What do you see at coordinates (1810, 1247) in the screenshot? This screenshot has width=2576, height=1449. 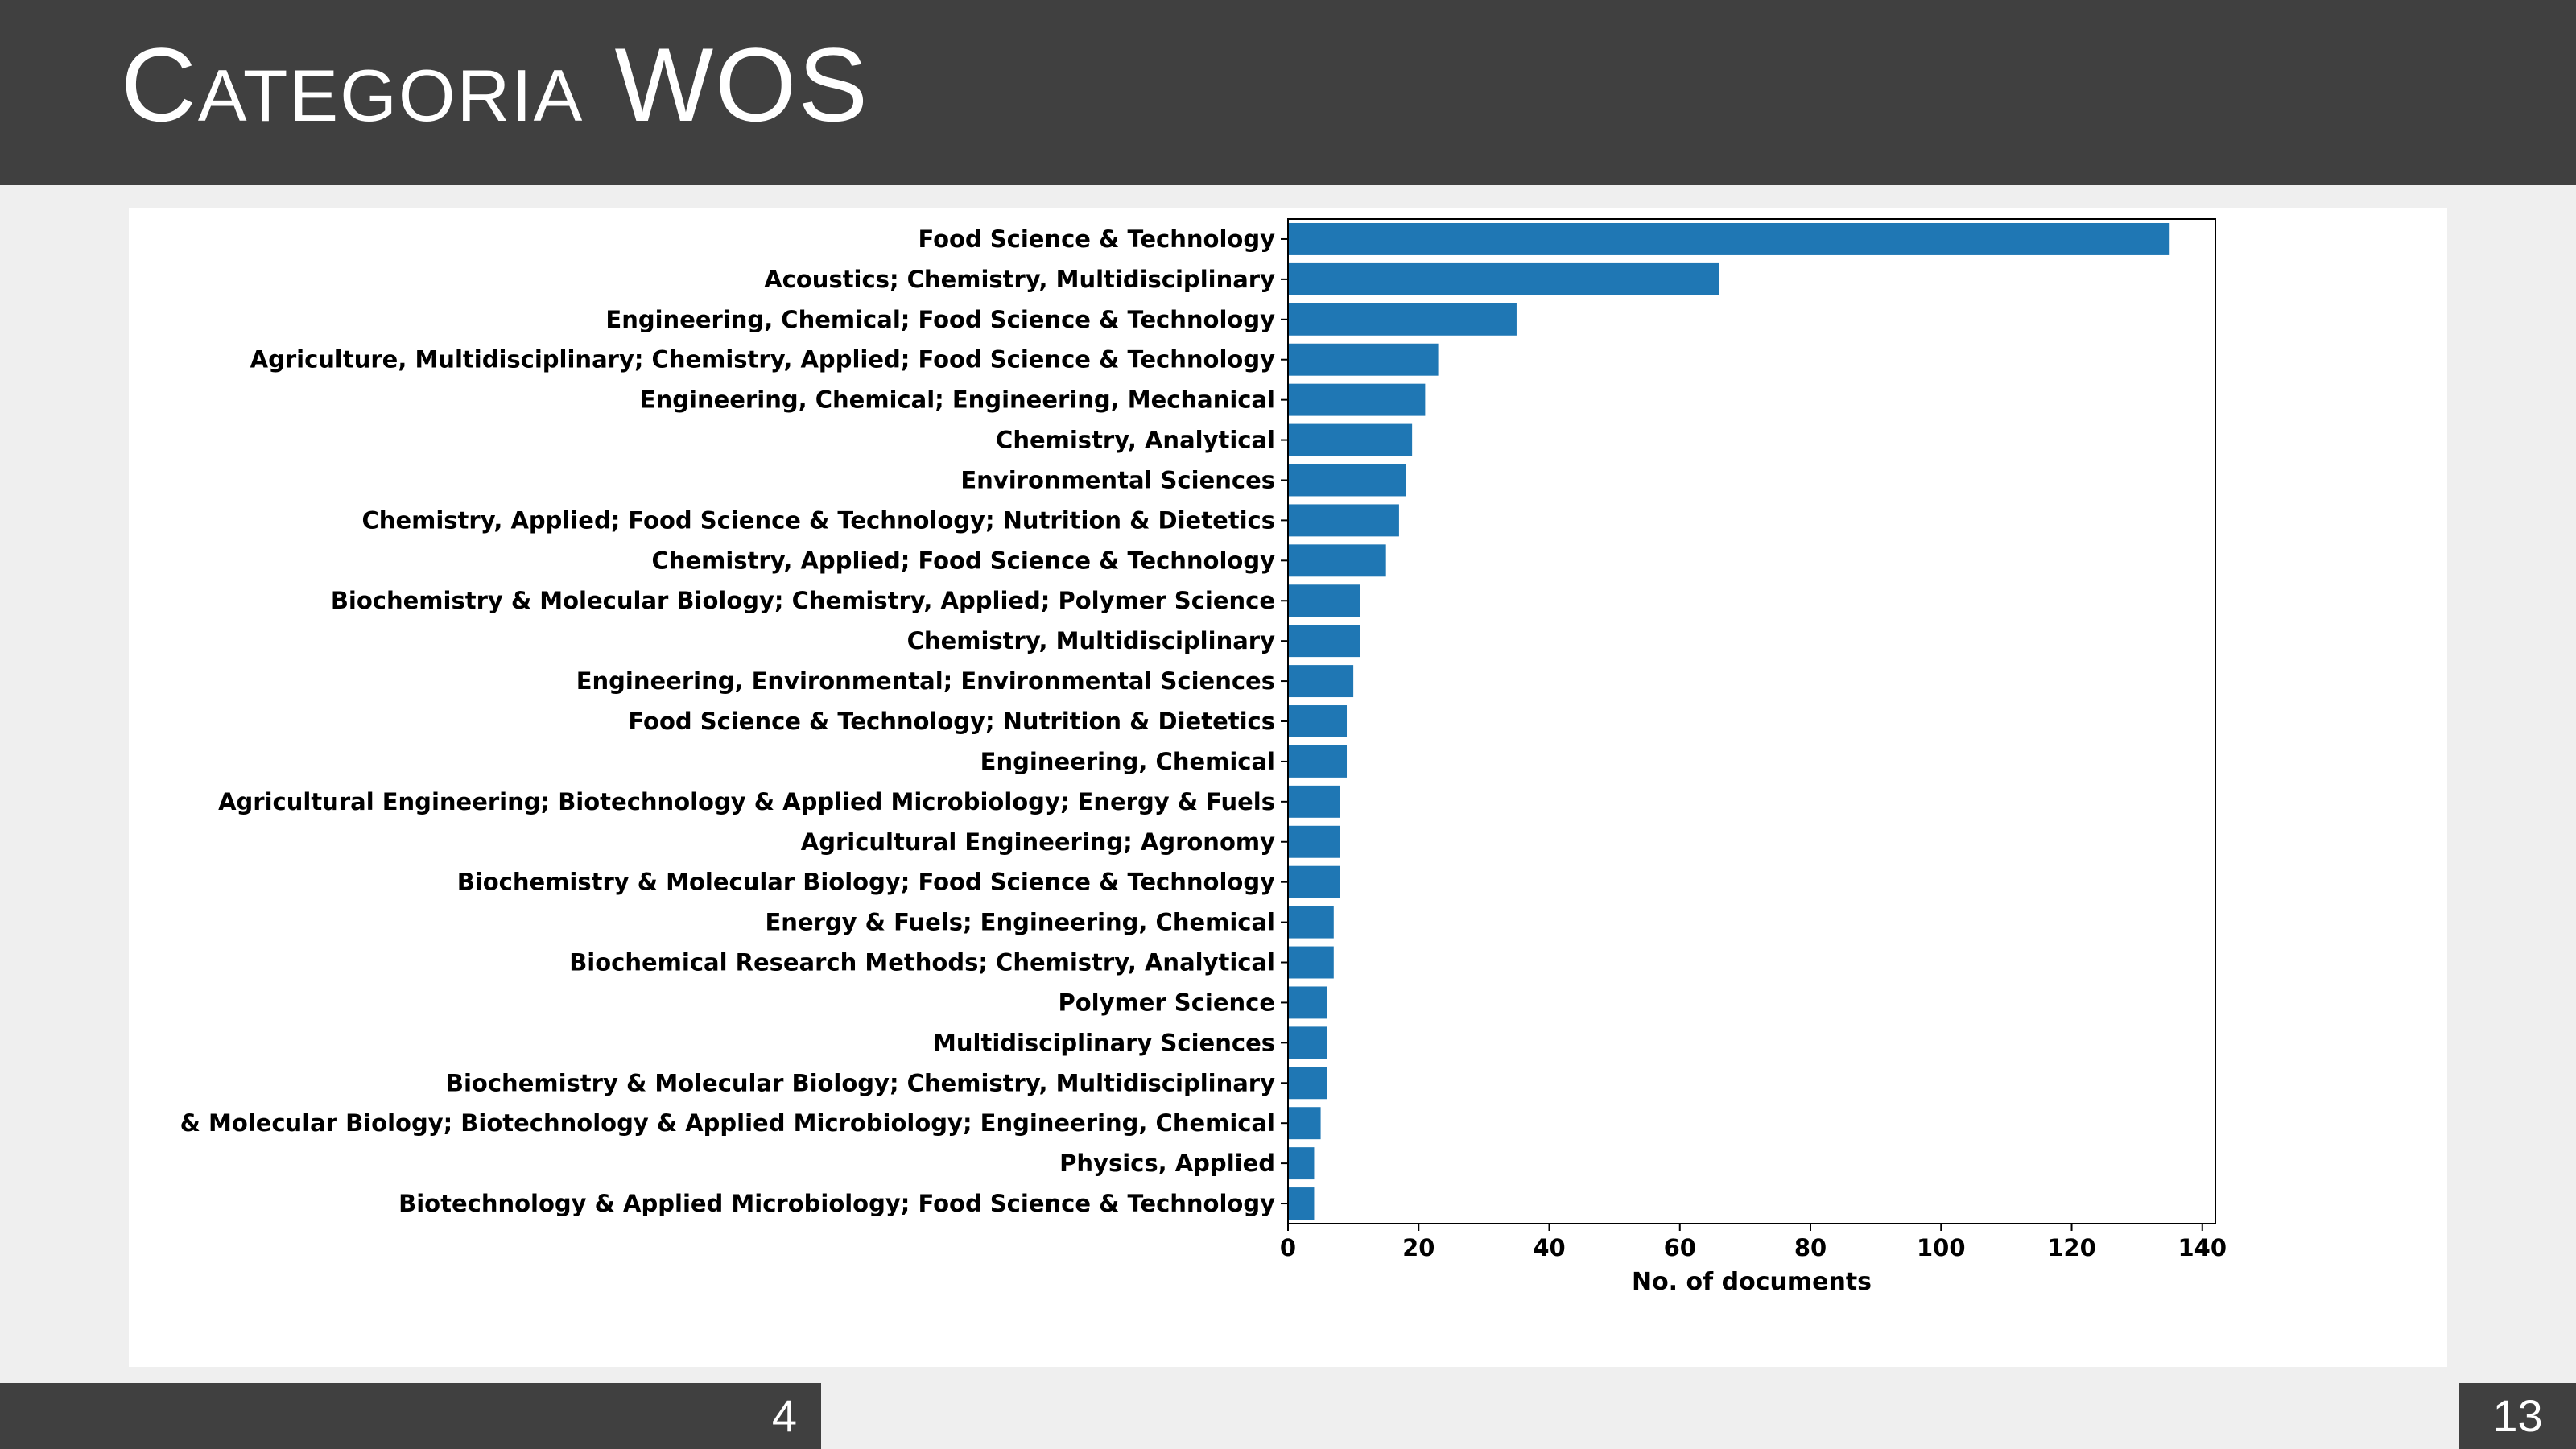 I see `x-tick-label: 80` at bounding box center [1810, 1247].